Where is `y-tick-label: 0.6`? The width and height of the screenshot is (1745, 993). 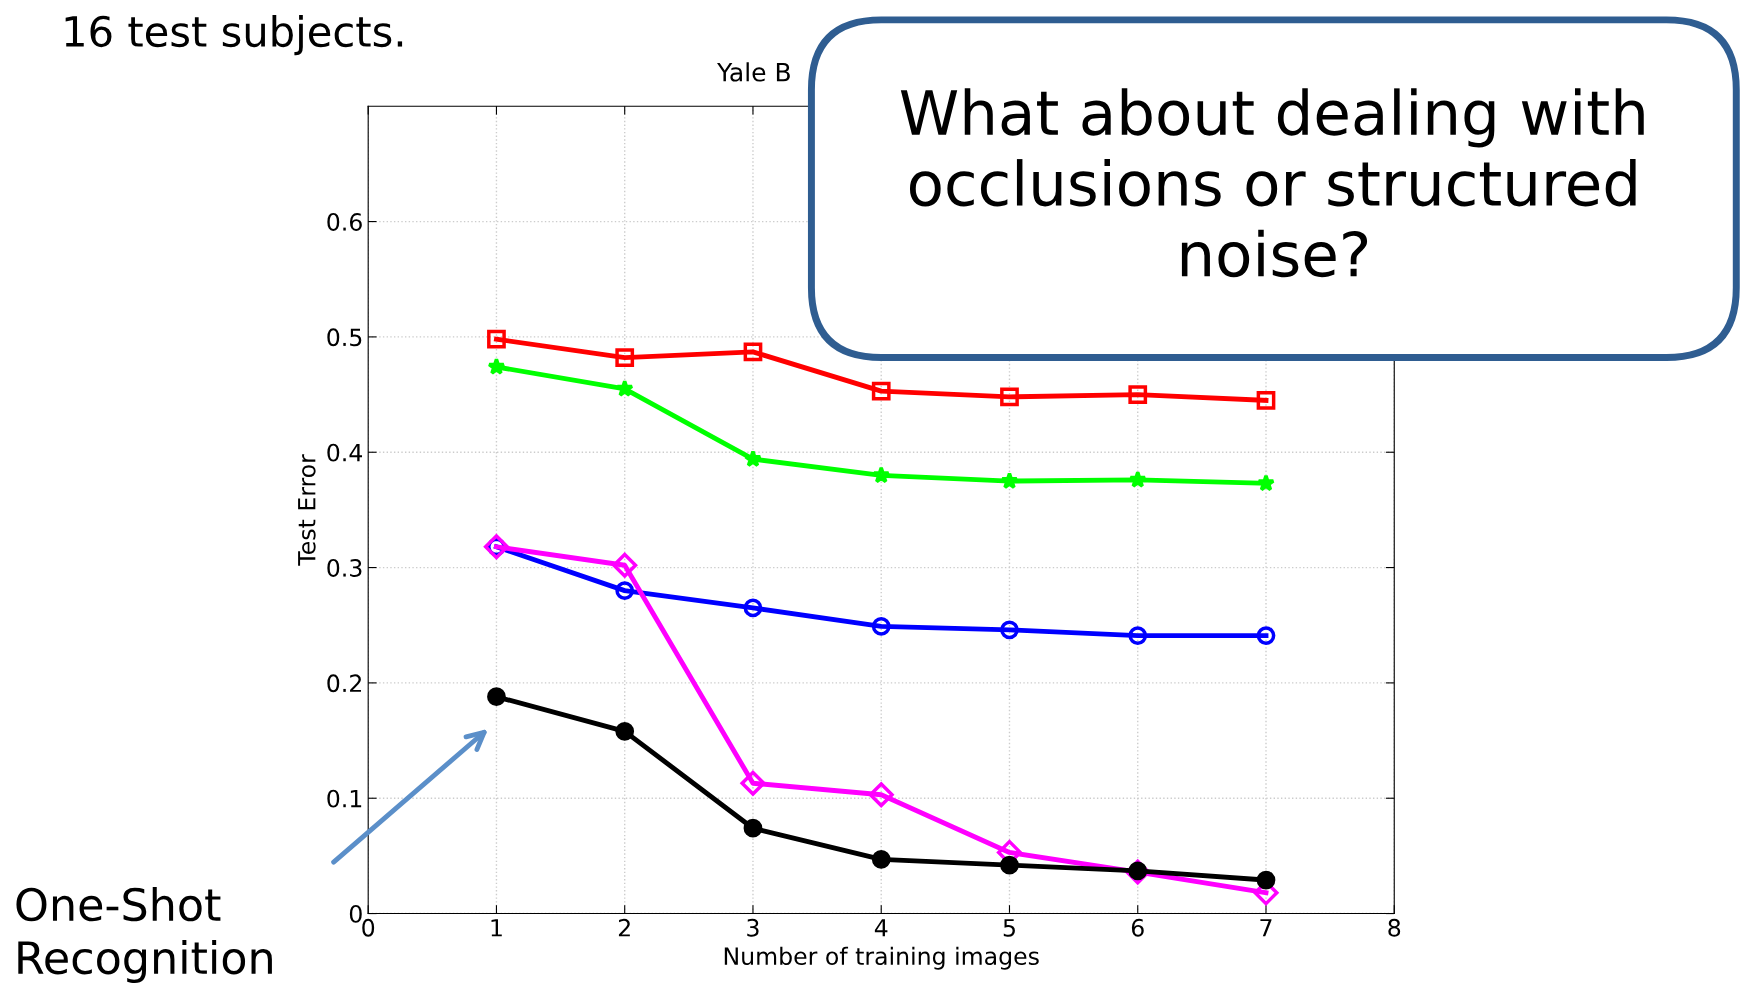 y-tick-label: 0.6 is located at coordinates (344, 222).